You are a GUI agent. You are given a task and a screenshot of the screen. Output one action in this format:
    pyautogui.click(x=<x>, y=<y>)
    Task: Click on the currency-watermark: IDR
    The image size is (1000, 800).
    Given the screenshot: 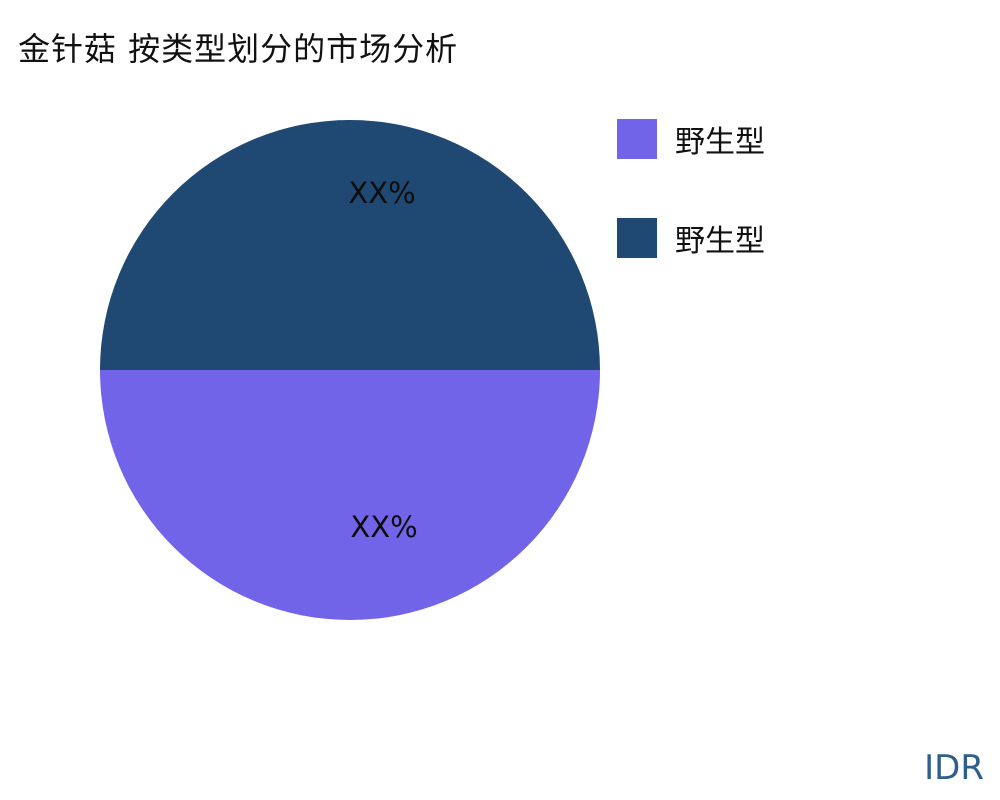 What is the action you would take?
    pyautogui.click(x=954, y=768)
    